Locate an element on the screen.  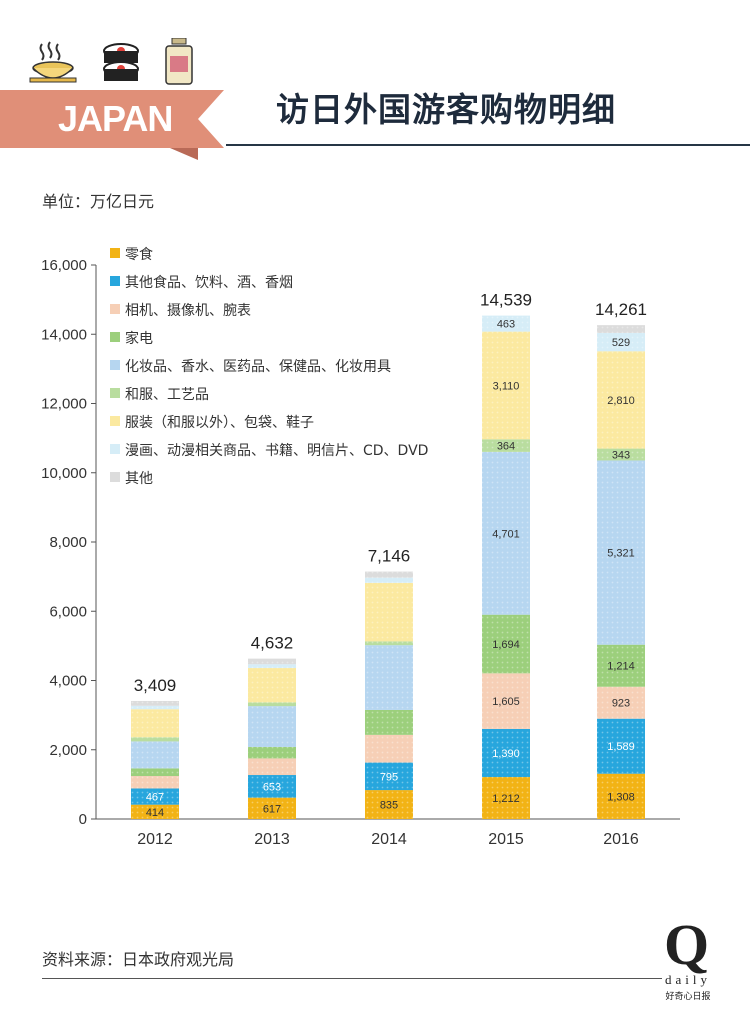
legend-label: 其他 is located at coordinates (139, 479).